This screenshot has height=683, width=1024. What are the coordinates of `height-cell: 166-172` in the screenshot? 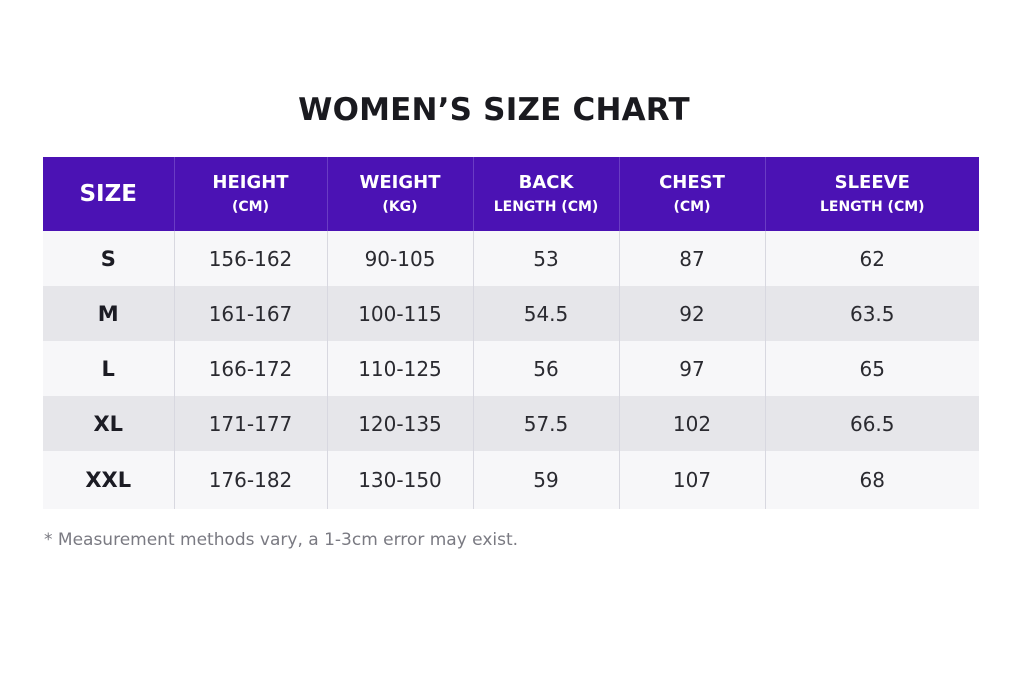 It's located at (250, 368).